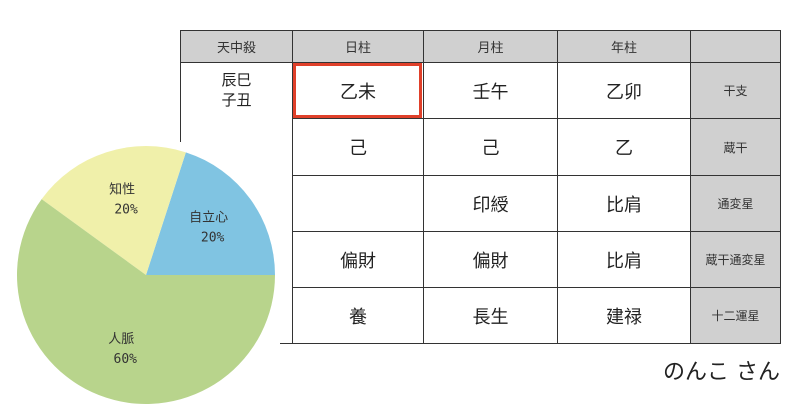 The height and width of the screenshot is (420, 794). What do you see at coordinates (490, 315) in the screenshot?
I see `table-cell: 長生` at bounding box center [490, 315].